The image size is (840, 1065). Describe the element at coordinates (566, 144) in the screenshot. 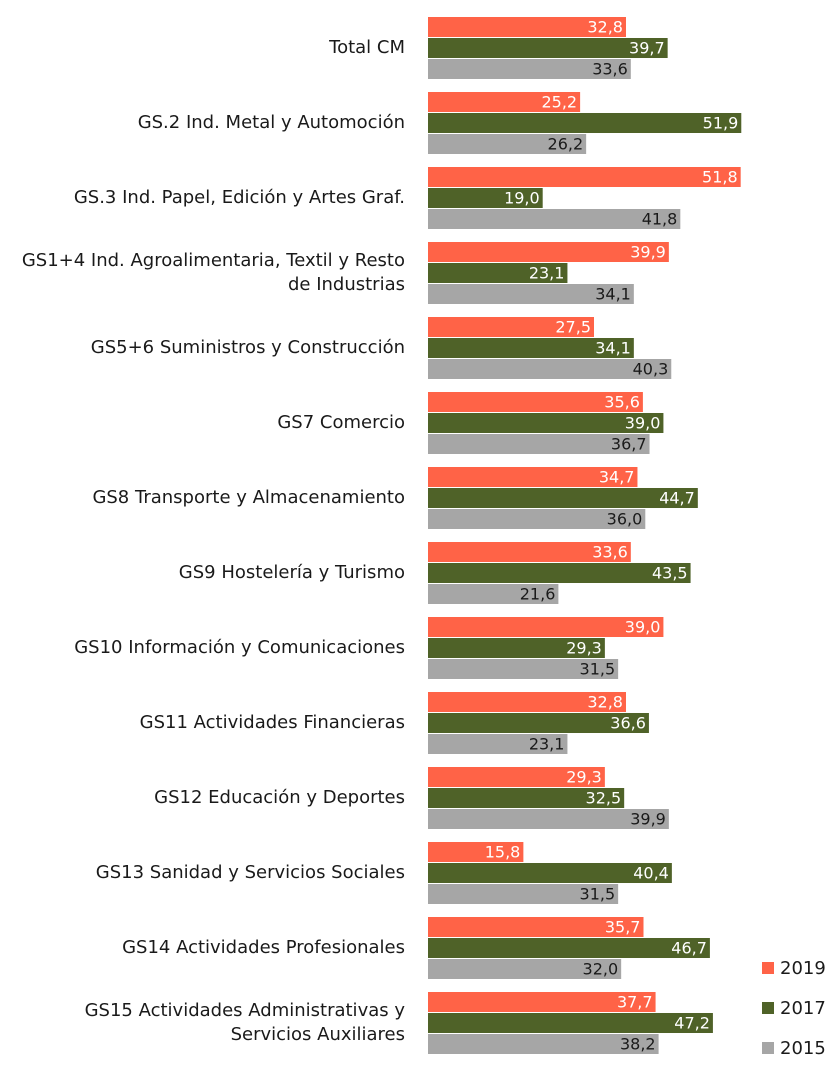

I see `value-label: 26,2` at that location.